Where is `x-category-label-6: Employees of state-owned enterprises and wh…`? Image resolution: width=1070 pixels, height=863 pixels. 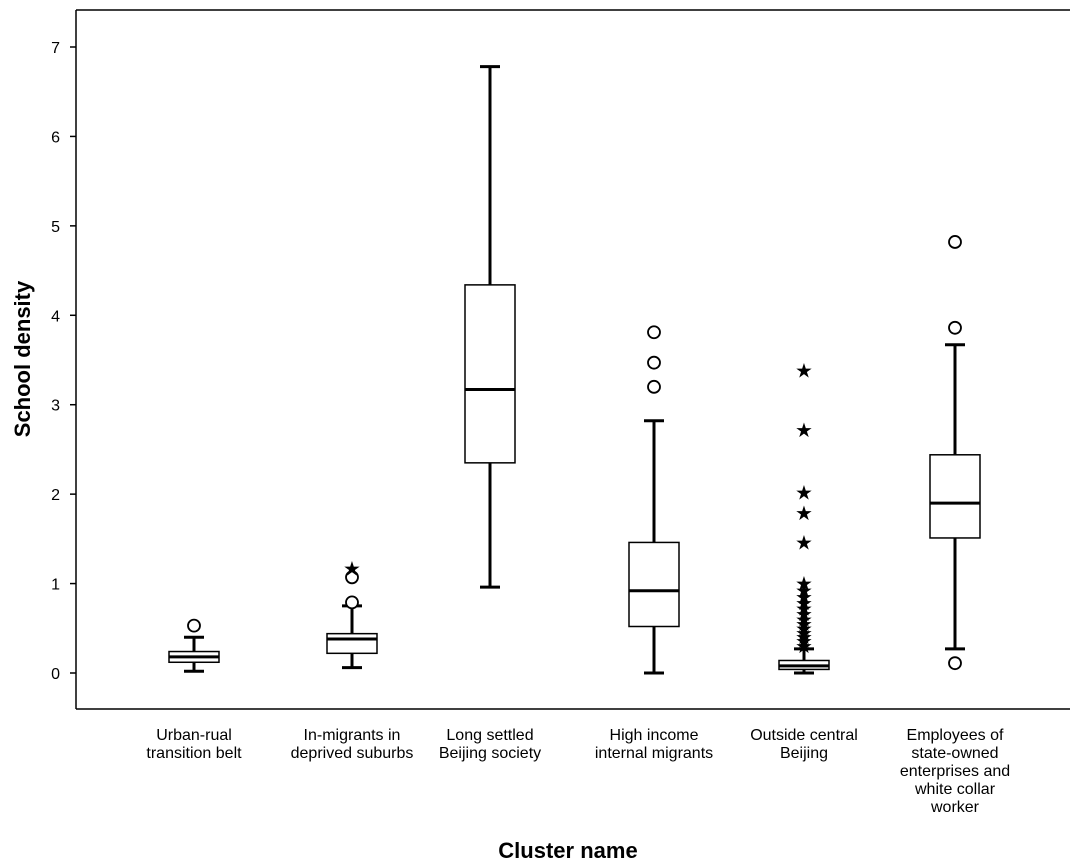
x-category-label-6: Employees of state-owned enterprises and wh… is located at coordinates (955, 771).